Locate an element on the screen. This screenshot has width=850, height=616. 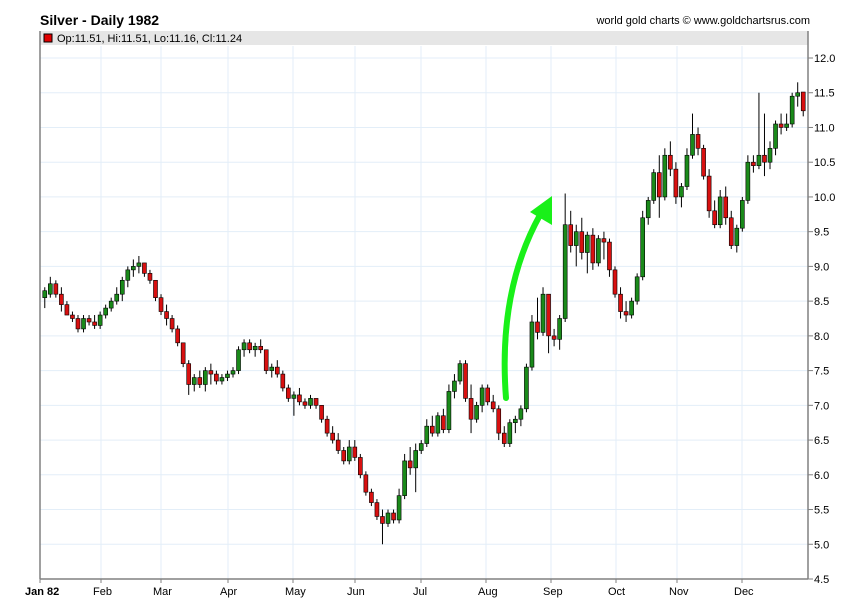
y-tick-label: 6.5 is located at coordinates (821, 441).